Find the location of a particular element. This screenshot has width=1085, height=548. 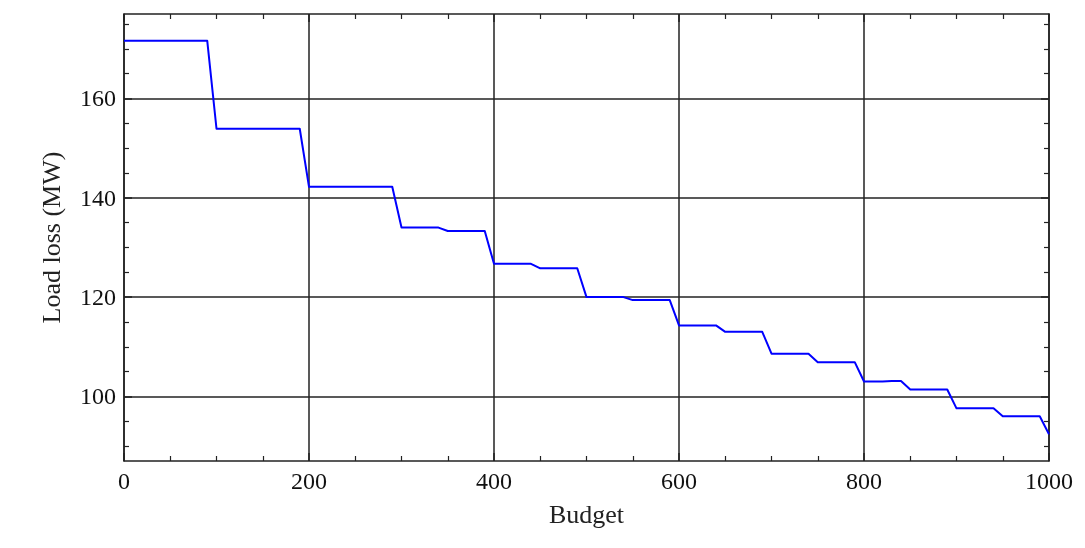

x-axis-title: Budget is located at coordinates (586, 514).